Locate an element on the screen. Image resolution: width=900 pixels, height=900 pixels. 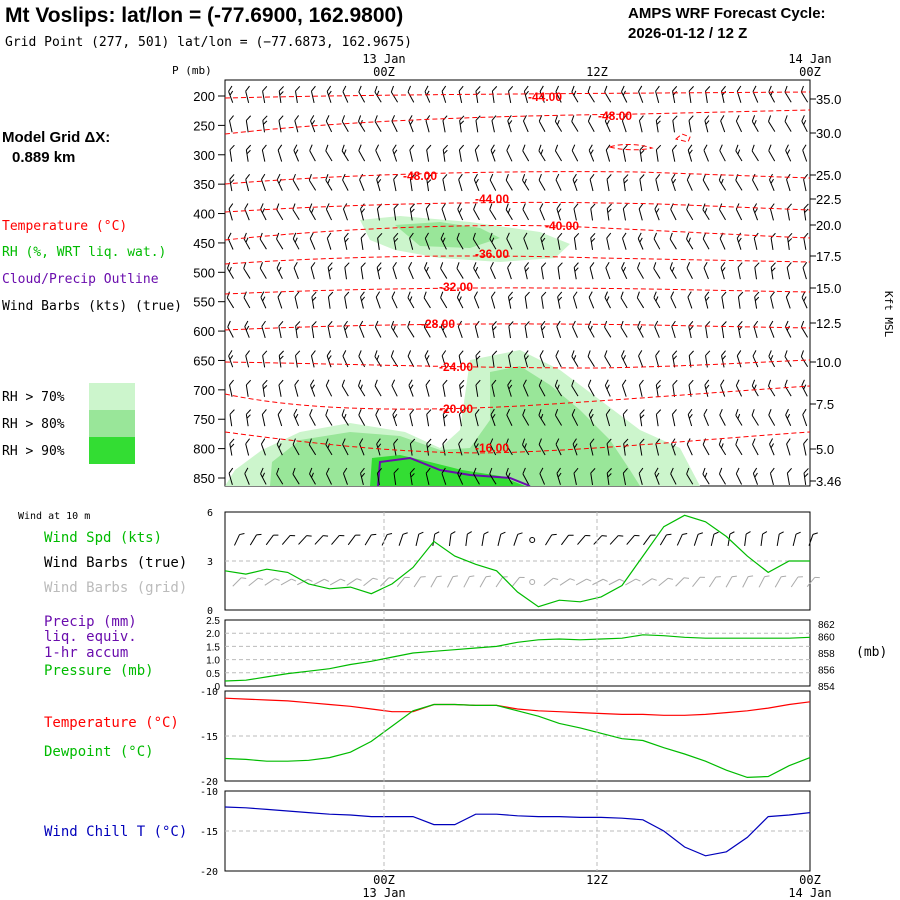
legend-rh: RH (%, WRT liq. wat.) is located at coordinates (84, 252).